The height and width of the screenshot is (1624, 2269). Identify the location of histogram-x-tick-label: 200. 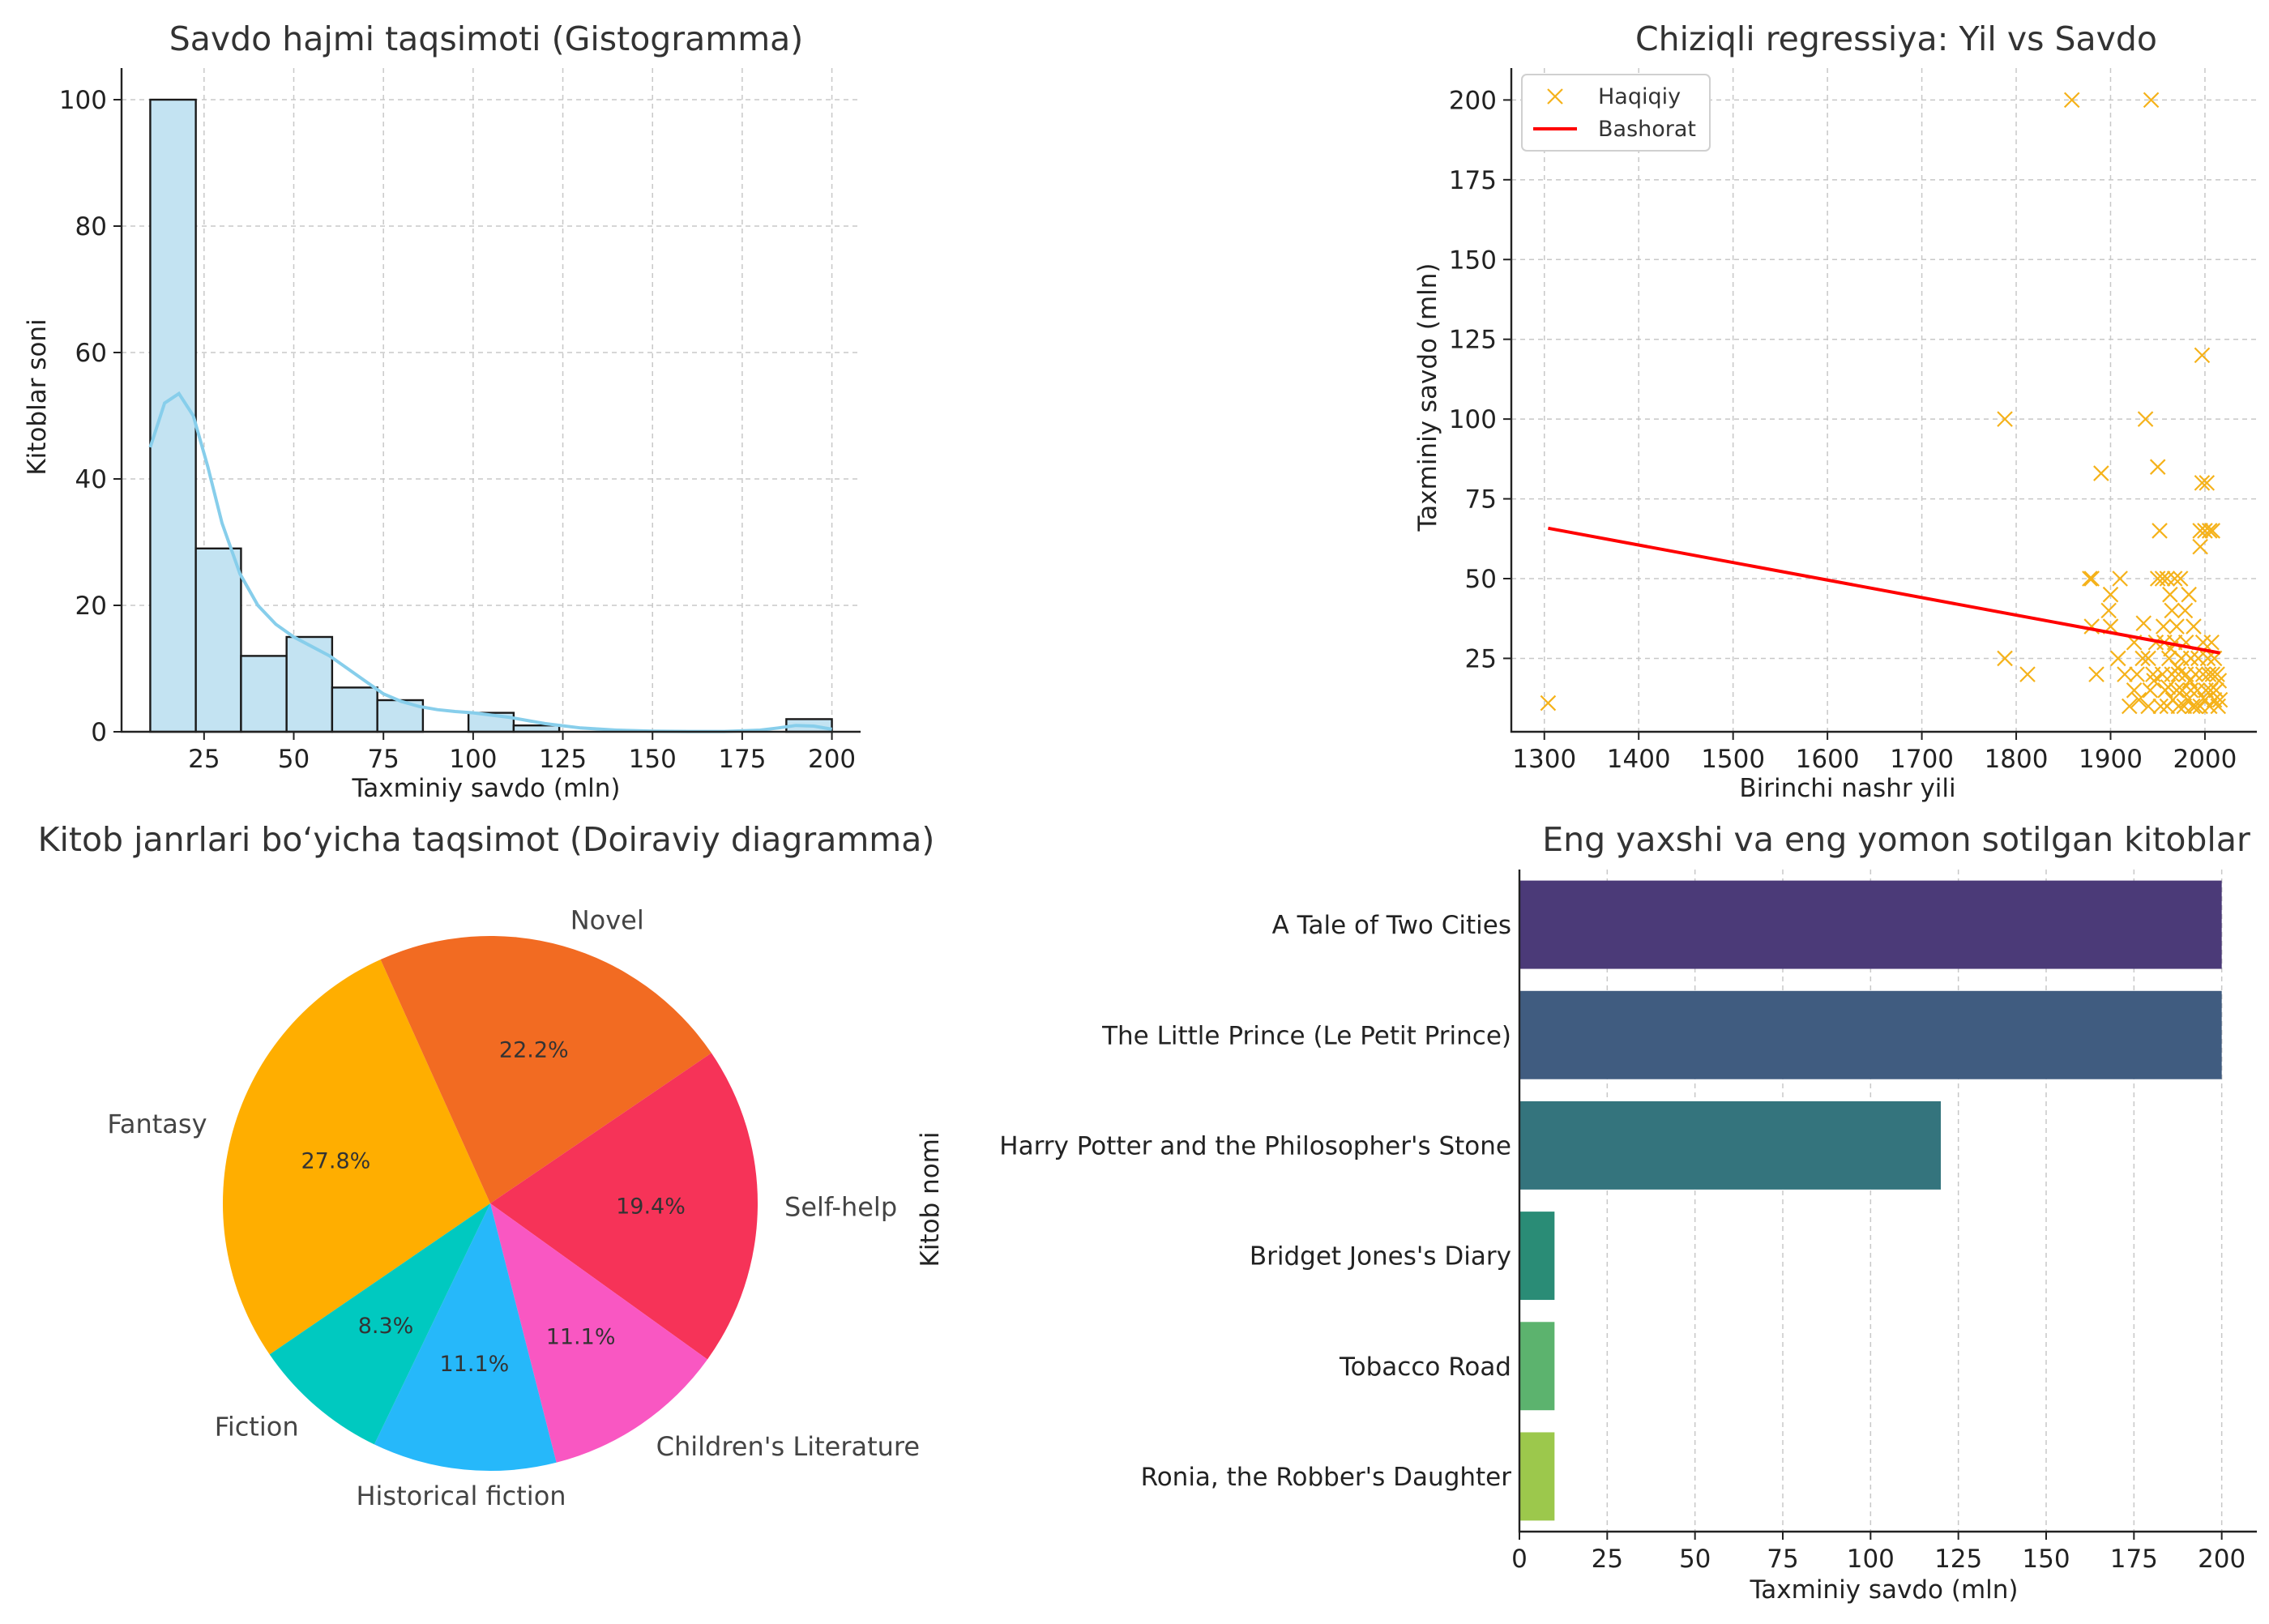
(832, 760).